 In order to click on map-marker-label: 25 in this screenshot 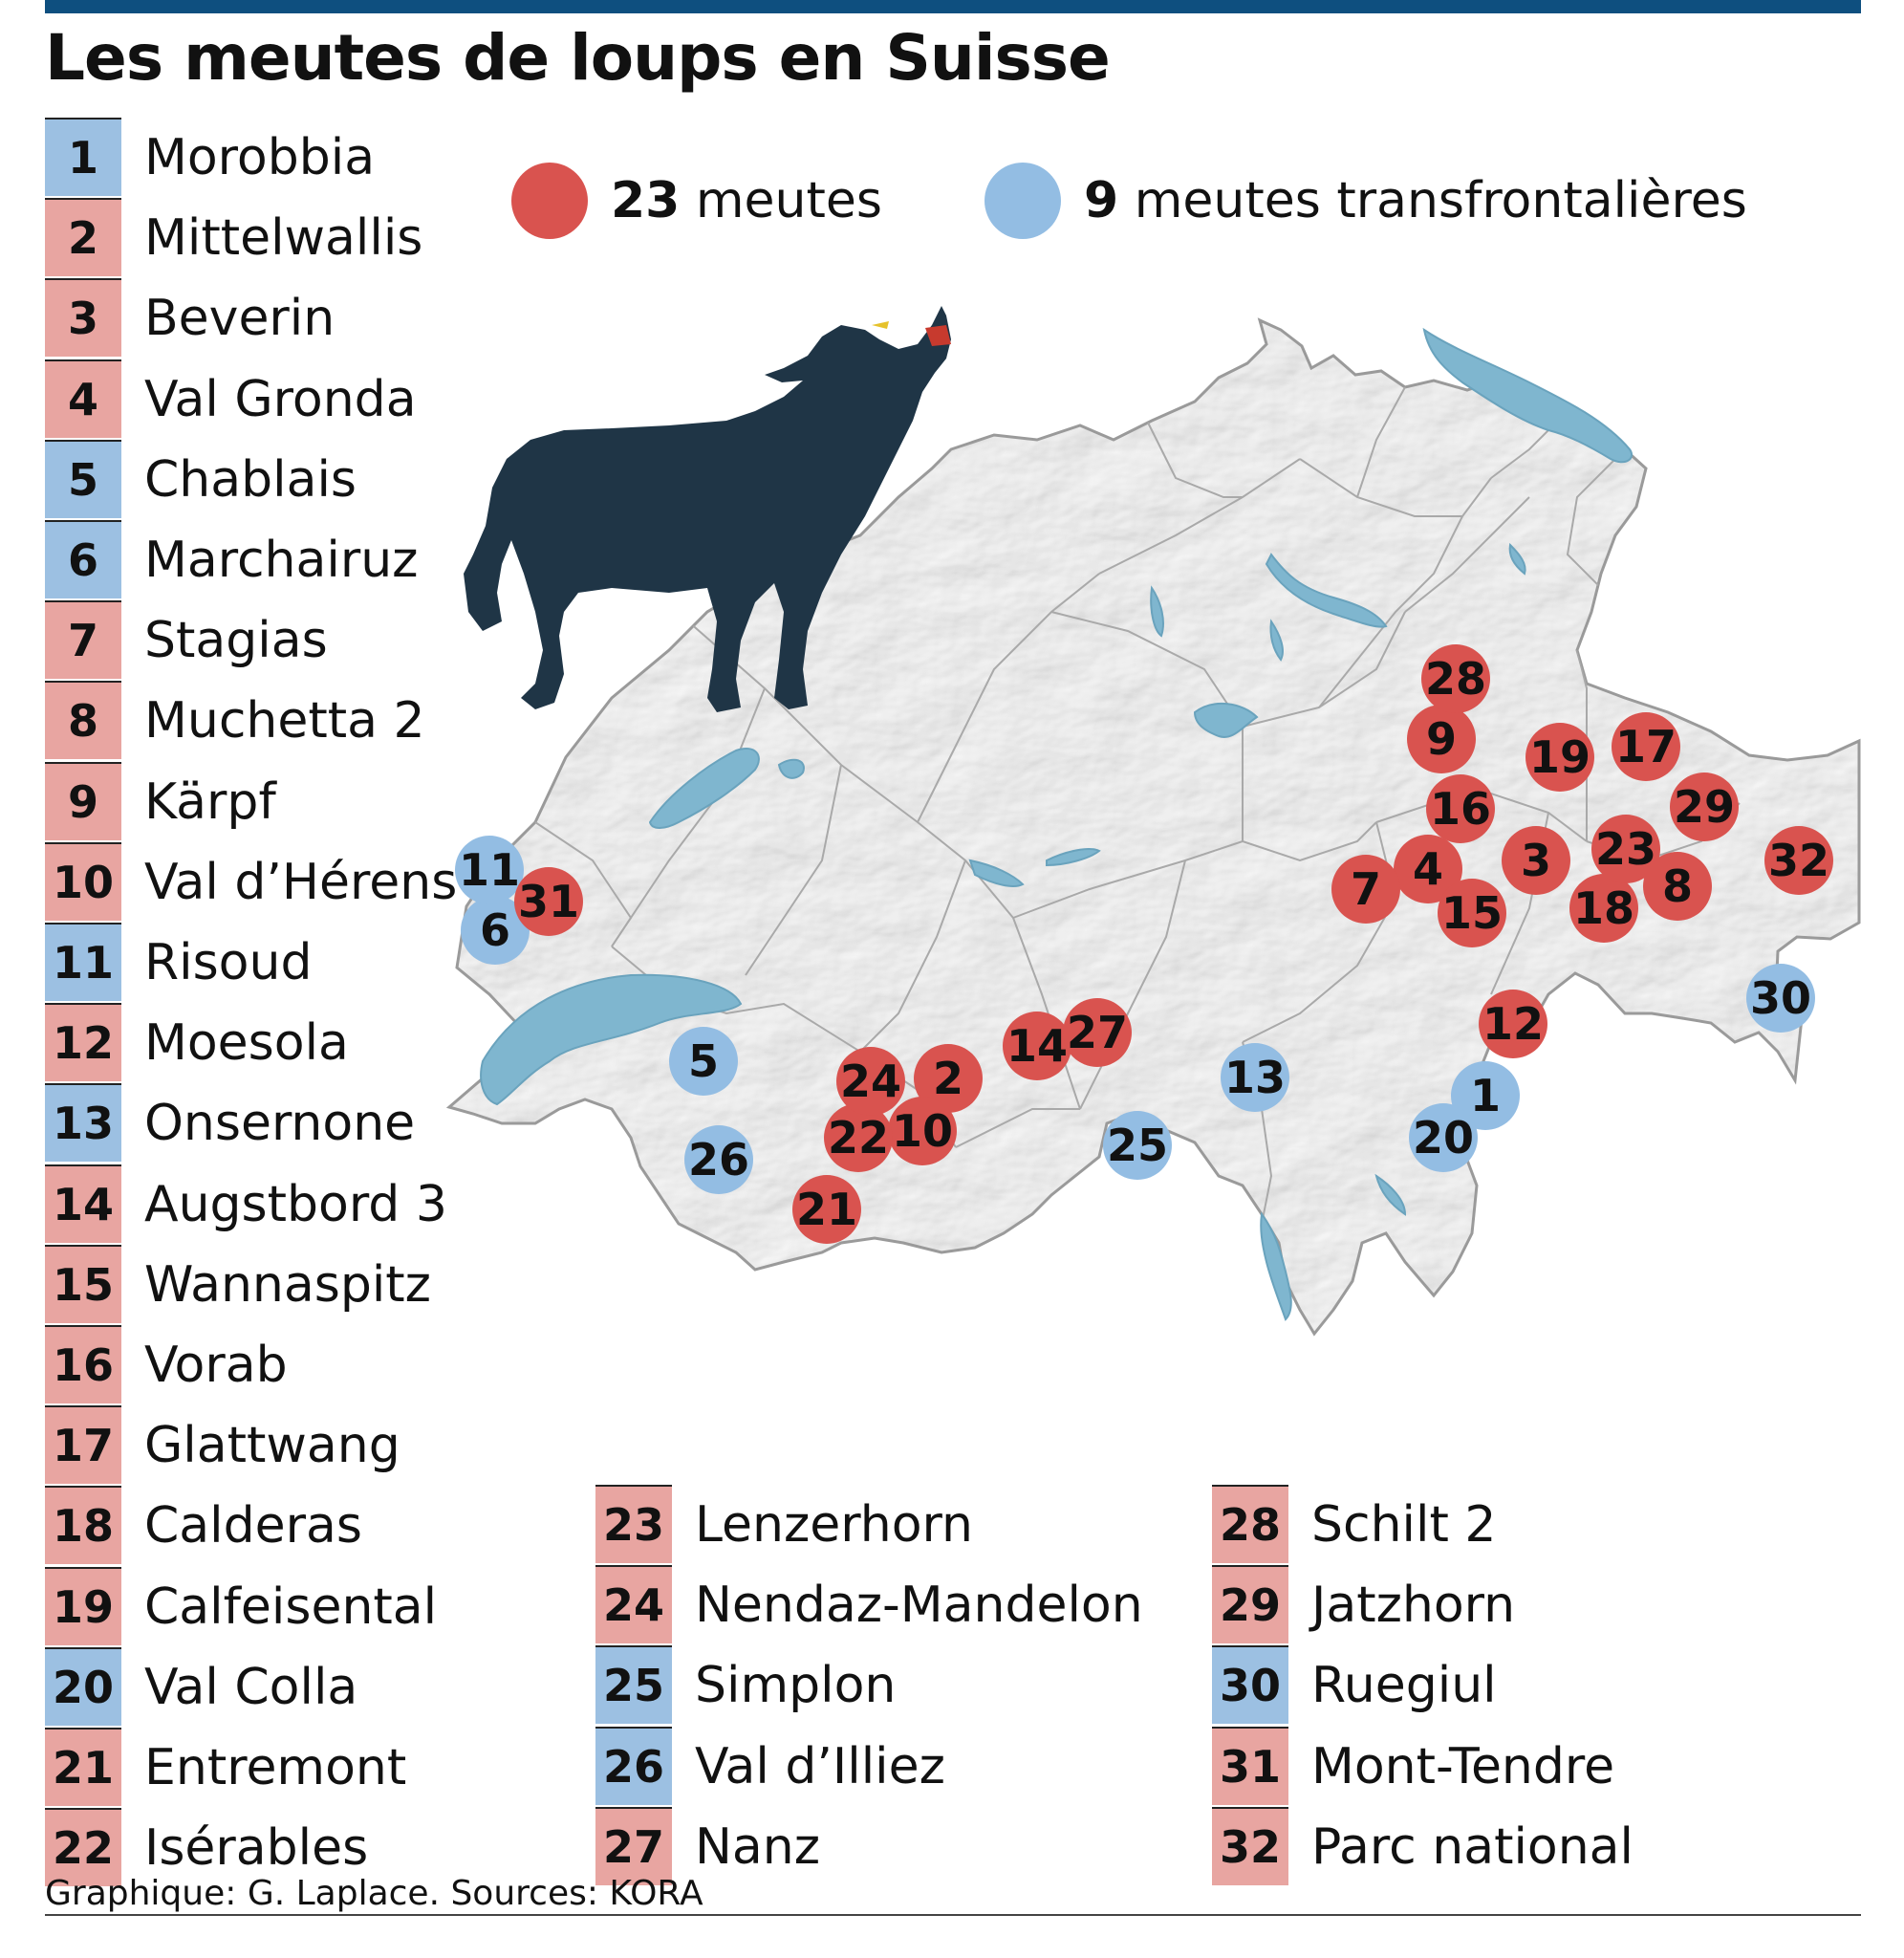, I will do `click(1138, 1145)`.